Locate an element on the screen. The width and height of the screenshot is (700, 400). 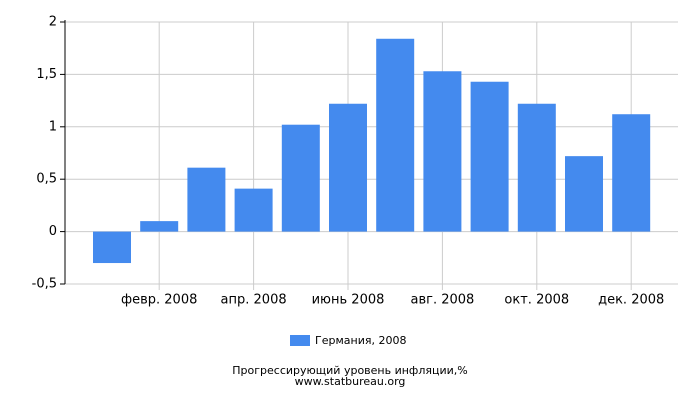
x-tick-label: апр. 2008 is located at coordinates (254, 300).